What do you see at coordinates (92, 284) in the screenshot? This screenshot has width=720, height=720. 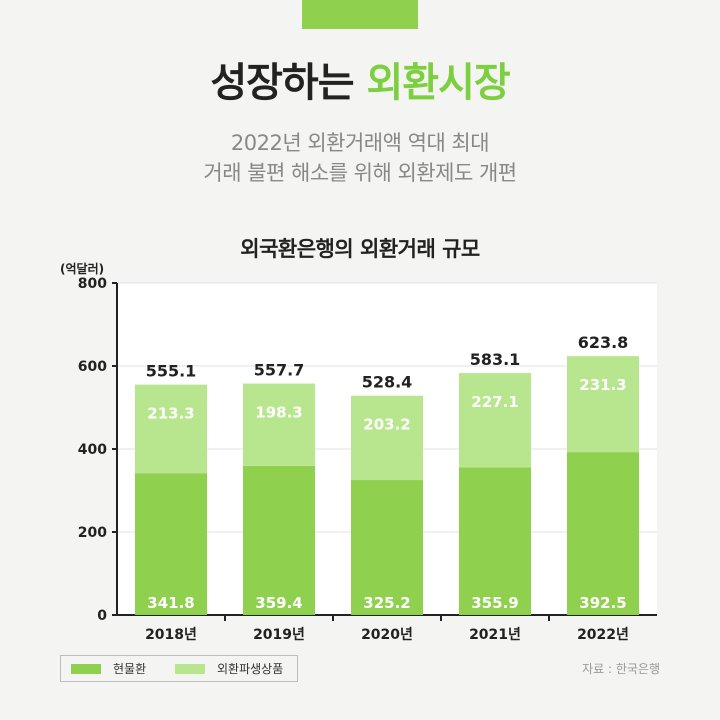 I see `y-tick-label: 800` at bounding box center [92, 284].